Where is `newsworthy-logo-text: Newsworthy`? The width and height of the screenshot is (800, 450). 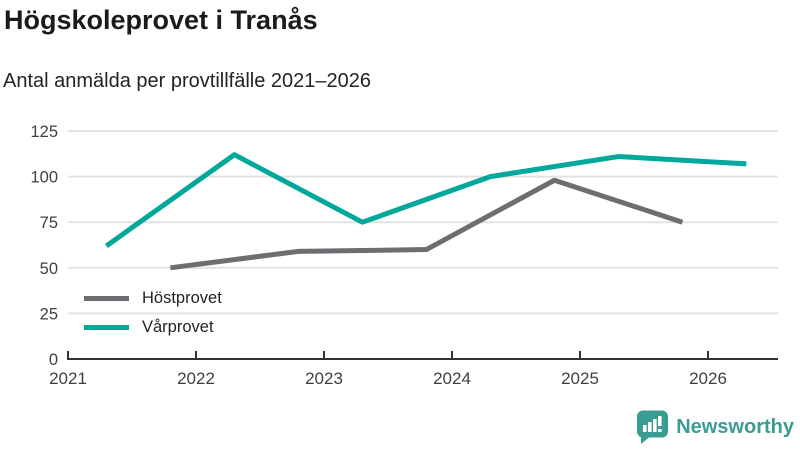
newsworthy-logo-text: Newsworthy is located at coordinates (735, 426).